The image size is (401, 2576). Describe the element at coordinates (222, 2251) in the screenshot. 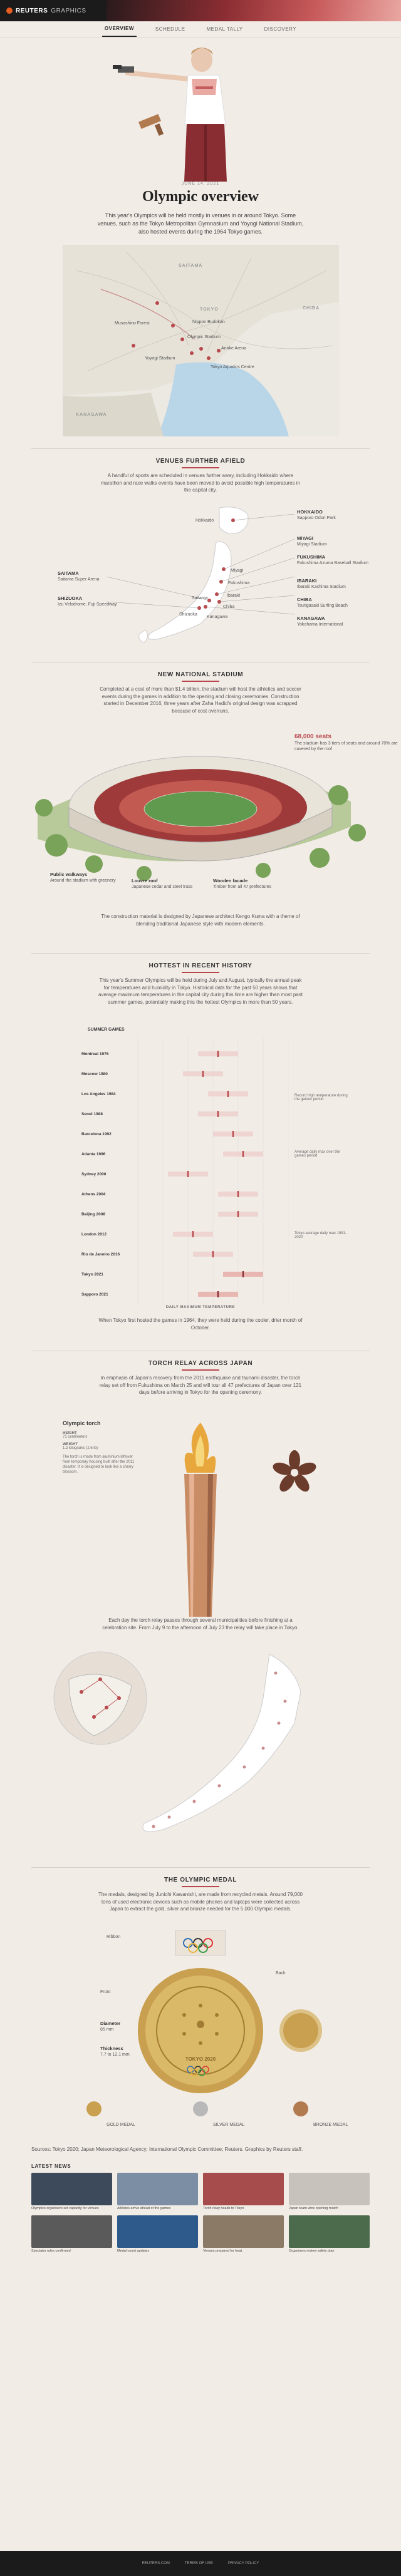

I see `news-caption: Venues prepared for heat` at that location.